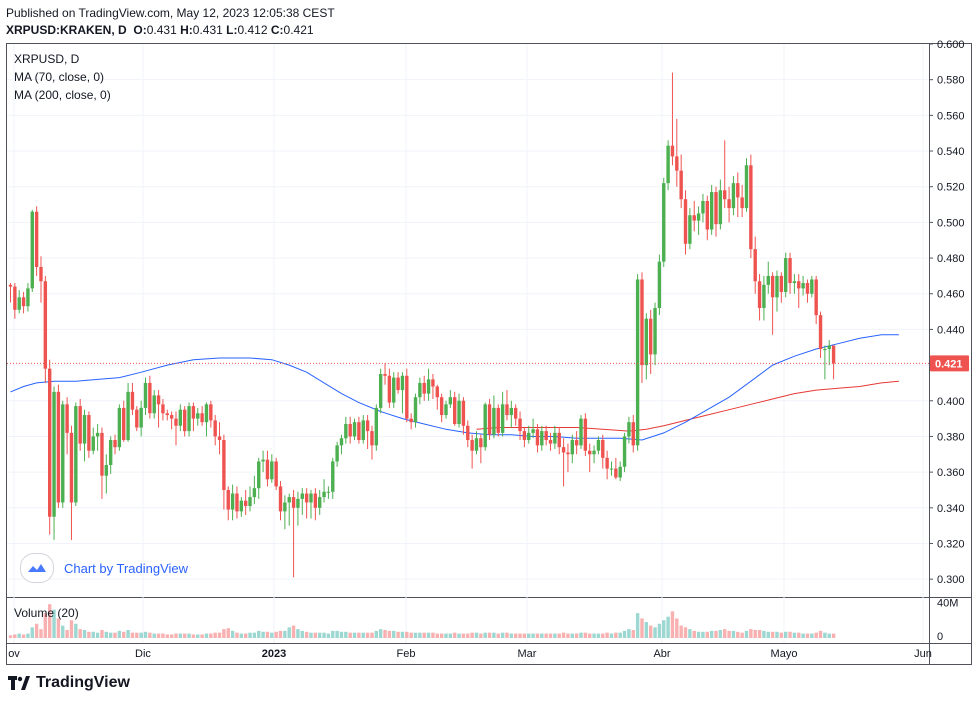 The image size is (978, 702). I want to click on legend-ma70: MA (70, close, 0), so click(59, 77).